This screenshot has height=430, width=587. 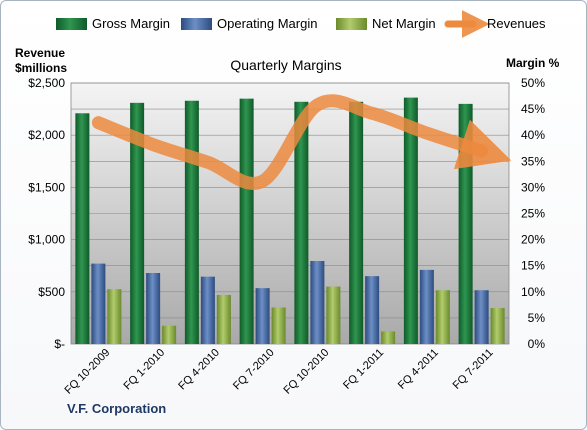 I want to click on right-tick-label: 5%, so click(x=537, y=318).